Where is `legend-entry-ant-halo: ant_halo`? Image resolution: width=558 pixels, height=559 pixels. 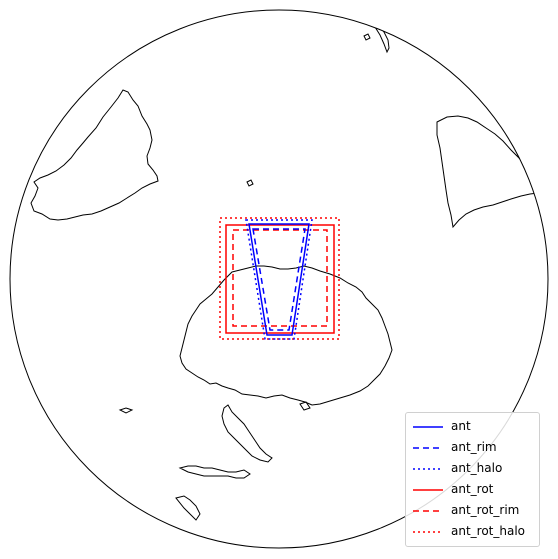 legend-entry-ant-halo: ant_halo is located at coordinates (472, 469).